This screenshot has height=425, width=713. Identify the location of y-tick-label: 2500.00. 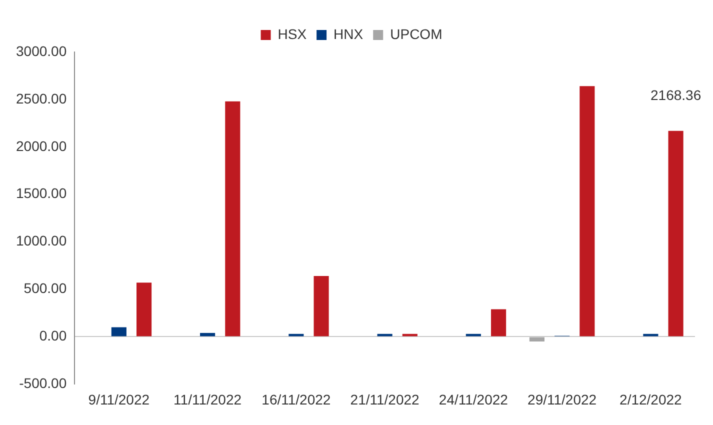
(41, 98).